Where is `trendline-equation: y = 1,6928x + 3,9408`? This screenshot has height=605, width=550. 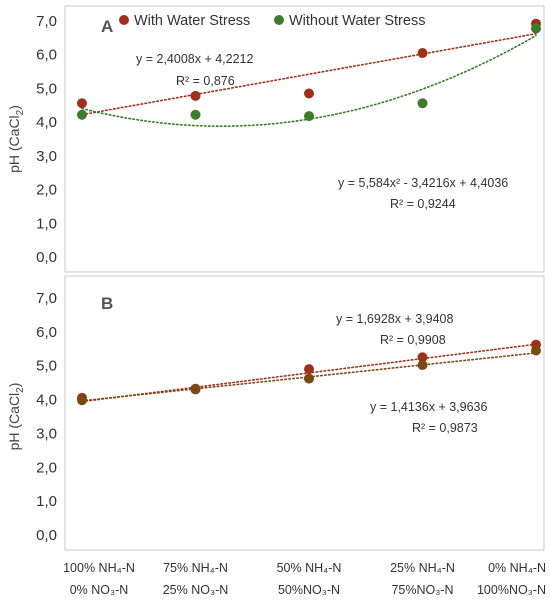
trendline-equation: y = 1,6928x + 3,9408 is located at coordinates (395, 319).